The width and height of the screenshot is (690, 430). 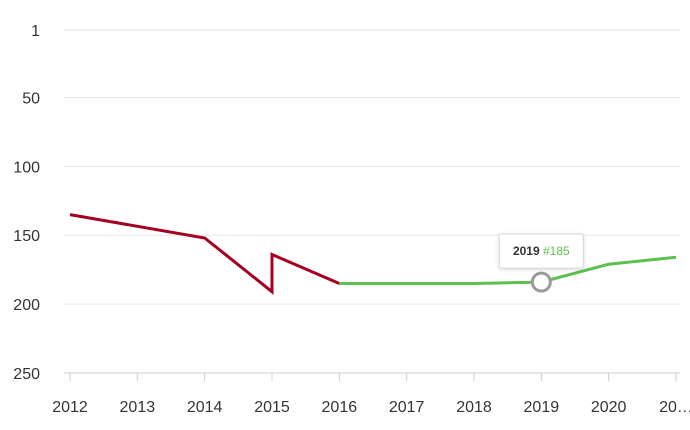 I want to click on y-tick-label: 50, so click(x=31, y=98).